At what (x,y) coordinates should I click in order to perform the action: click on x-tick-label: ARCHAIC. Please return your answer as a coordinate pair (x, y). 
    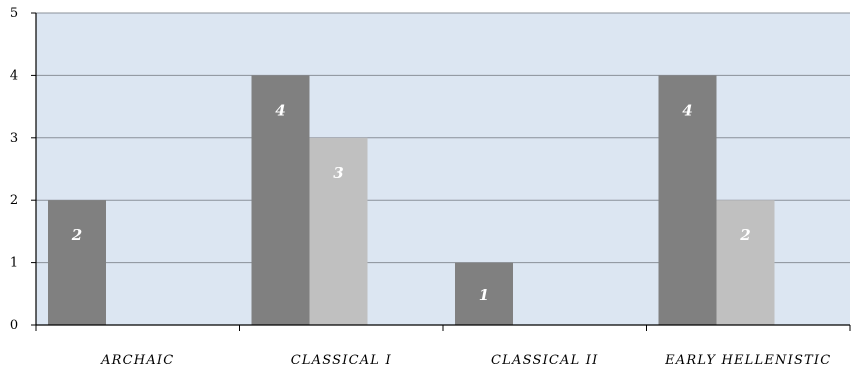
    Looking at the image, I should click on (137, 360).